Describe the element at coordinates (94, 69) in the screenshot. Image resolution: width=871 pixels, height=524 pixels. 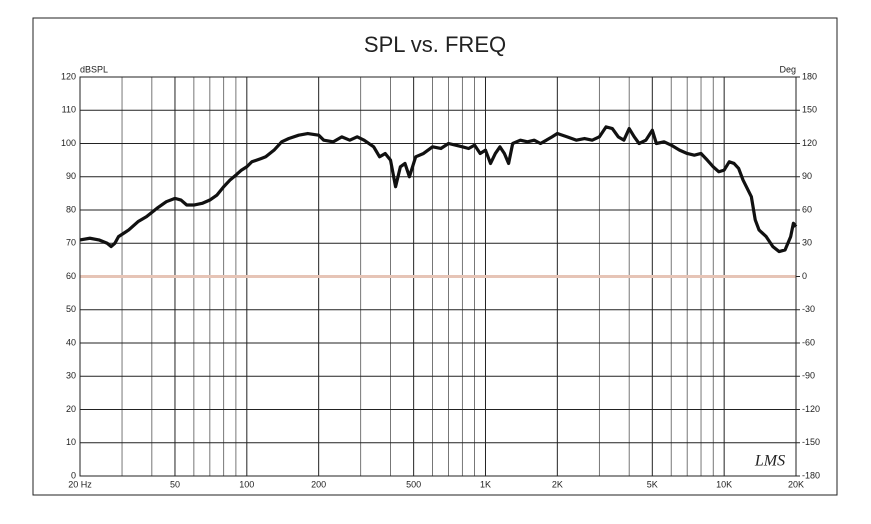
I see `y-axis-label: dBSPL` at that location.